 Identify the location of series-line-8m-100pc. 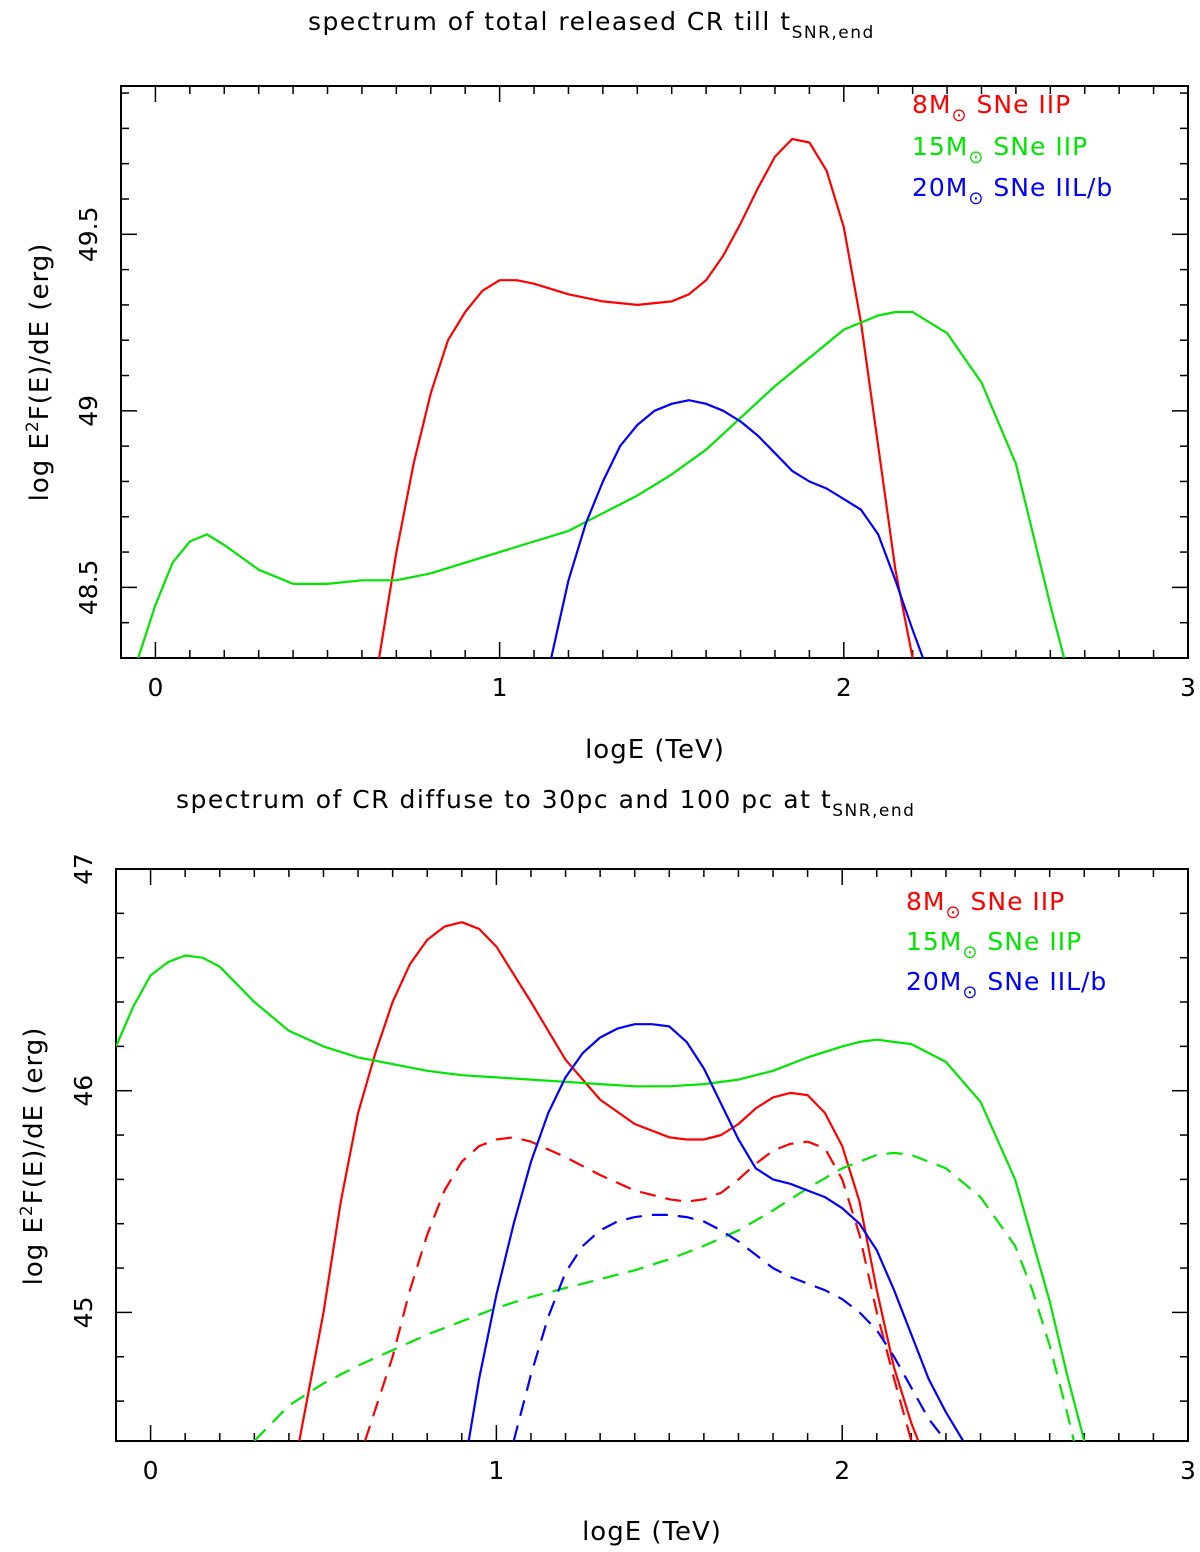
(638, 1288).